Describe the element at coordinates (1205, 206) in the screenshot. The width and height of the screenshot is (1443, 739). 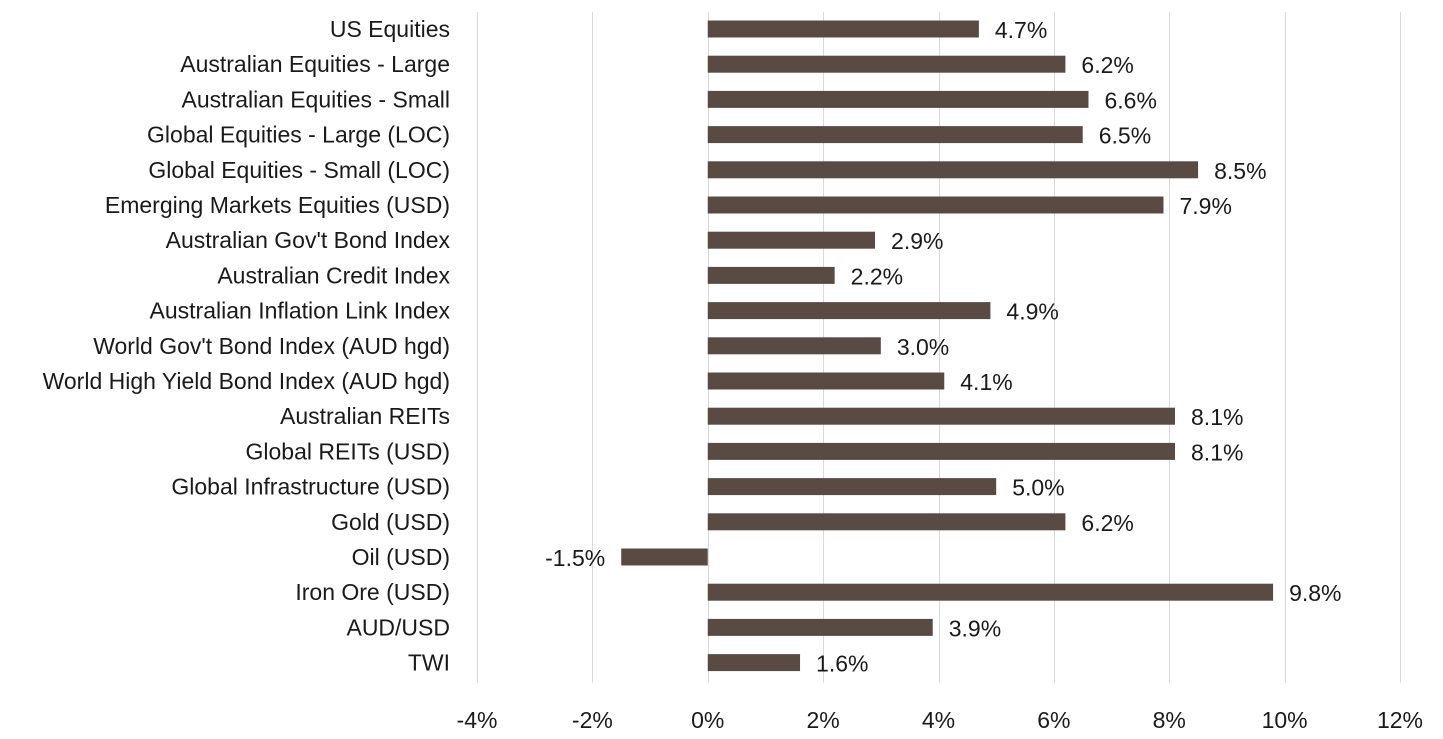
I see `data-label: 7.9%` at that location.